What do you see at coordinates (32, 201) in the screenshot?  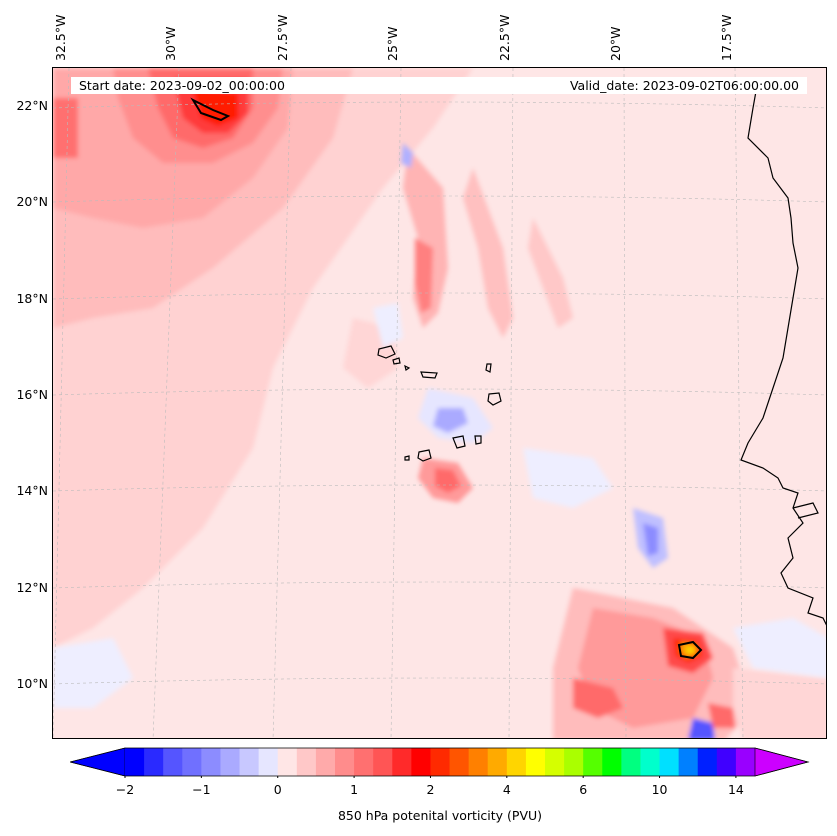 I see `latitude-label-20n: 20°N` at bounding box center [32, 201].